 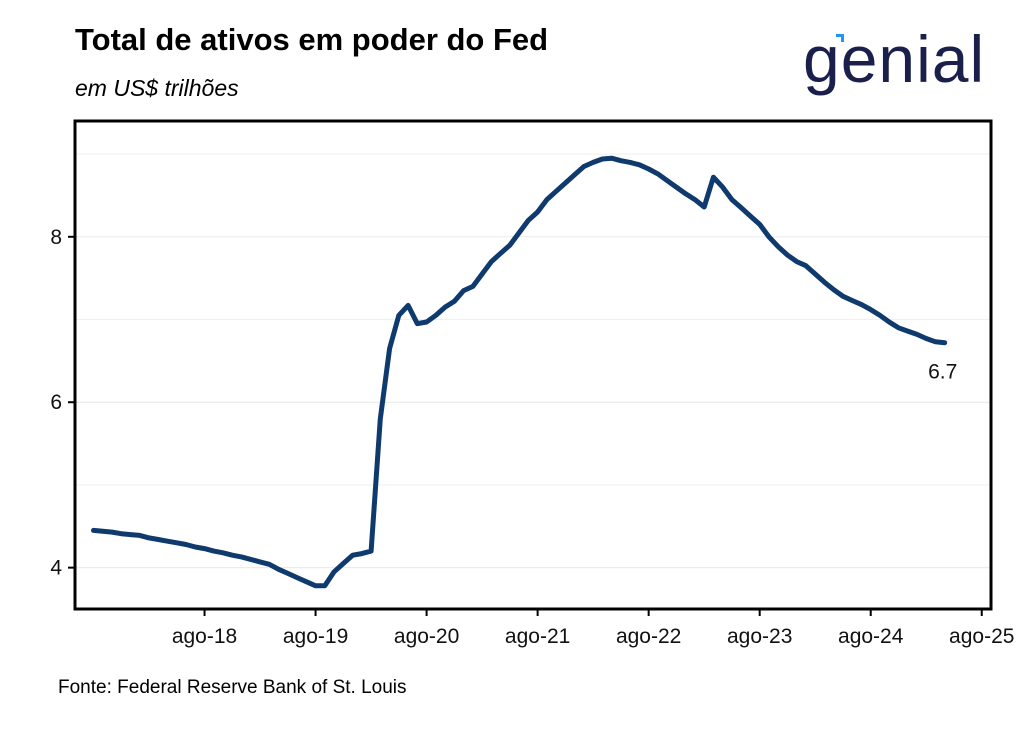 I want to click on y-tick-label: 4, so click(x=56, y=568).